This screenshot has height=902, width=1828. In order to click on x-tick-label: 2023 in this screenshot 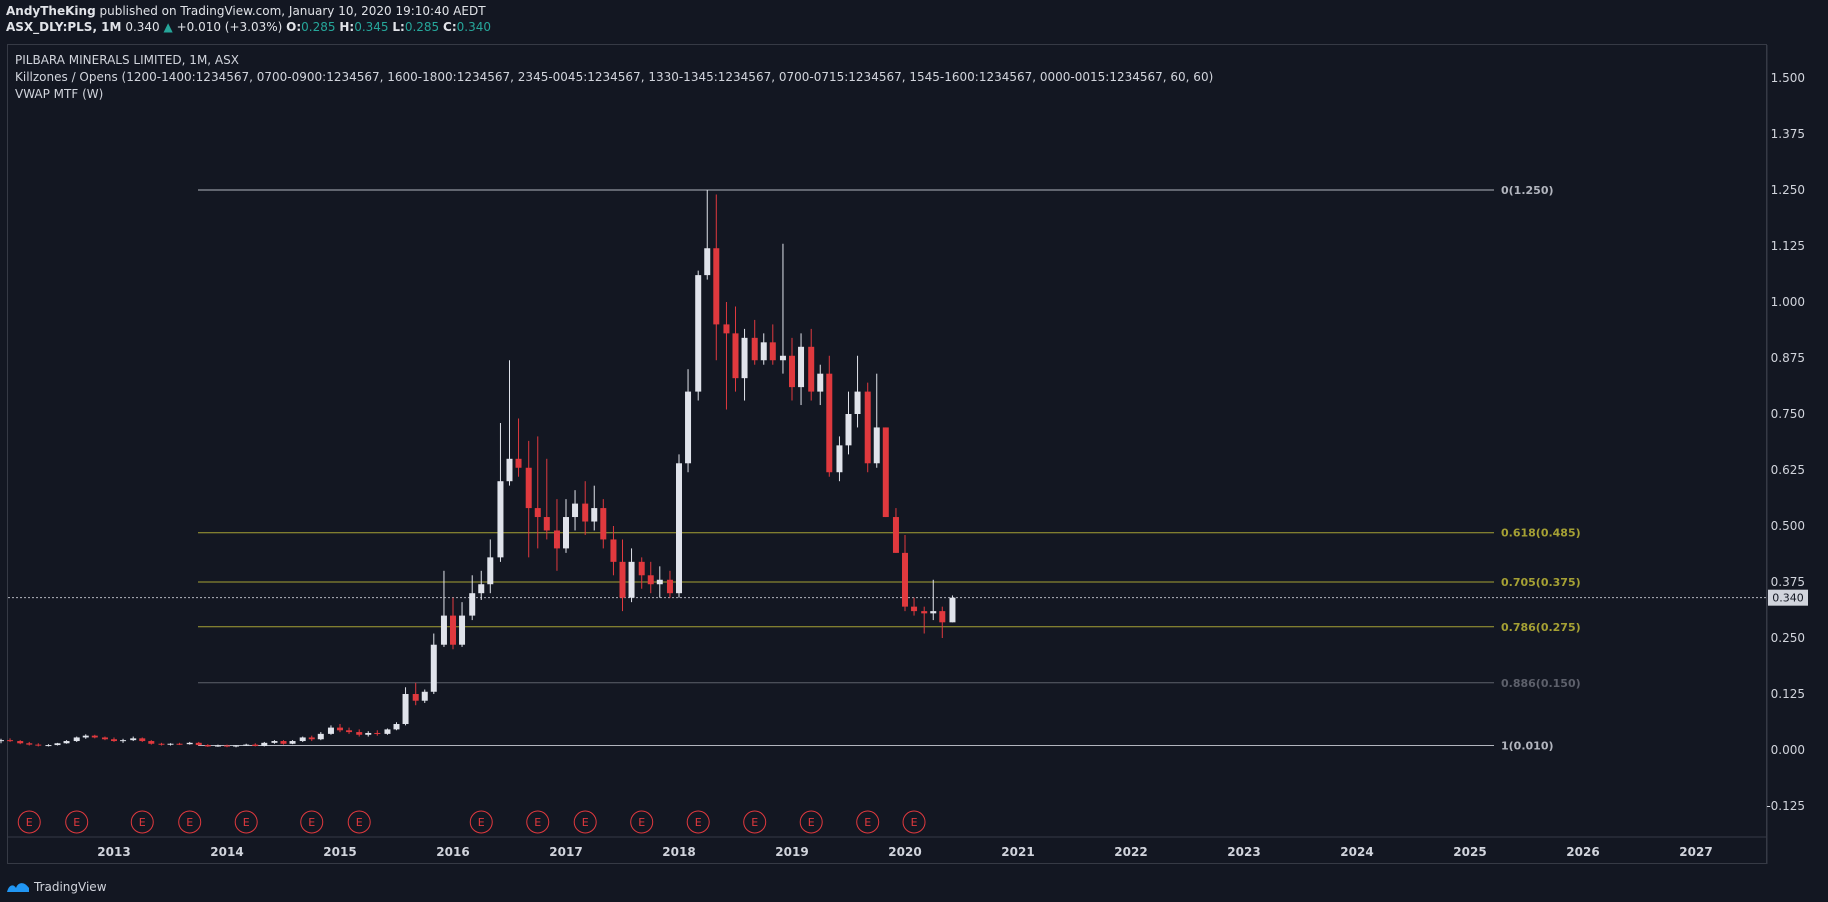, I will do `click(1243, 852)`.